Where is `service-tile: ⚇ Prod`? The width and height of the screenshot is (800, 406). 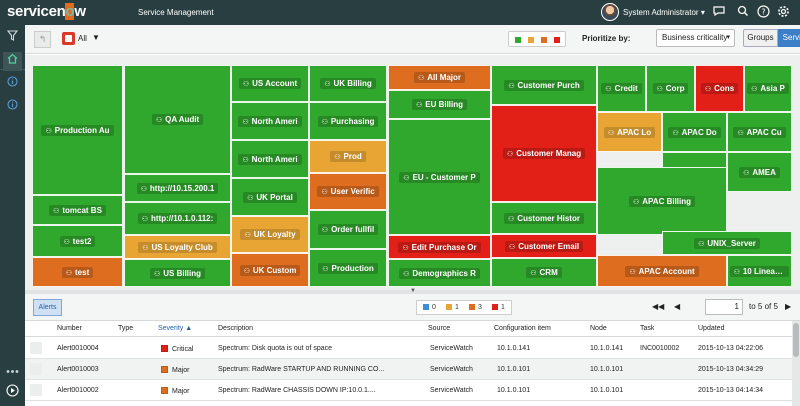 service-tile: ⚇ Prod is located at coordinates (348, 156).